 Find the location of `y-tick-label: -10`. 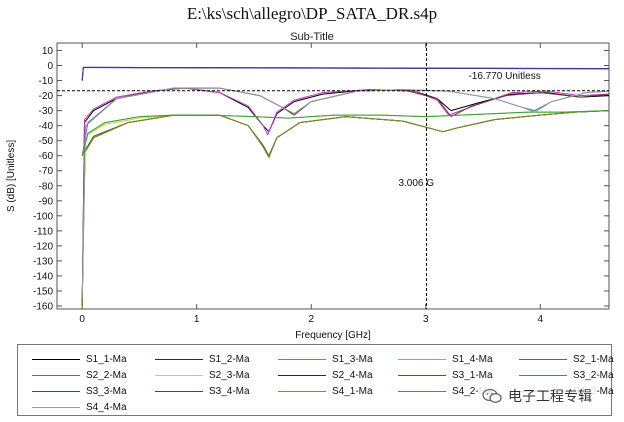

y-tick-label: -10 is located at coordinates (46, 81).